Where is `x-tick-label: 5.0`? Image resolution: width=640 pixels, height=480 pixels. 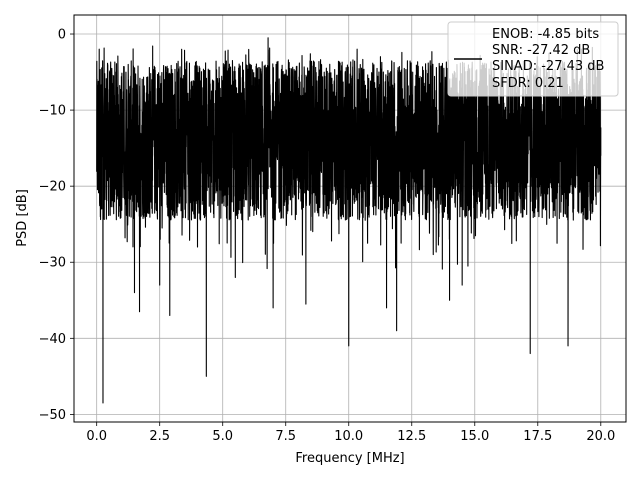 x-tick-label: 5.0 is located at coordinates (222, 436).